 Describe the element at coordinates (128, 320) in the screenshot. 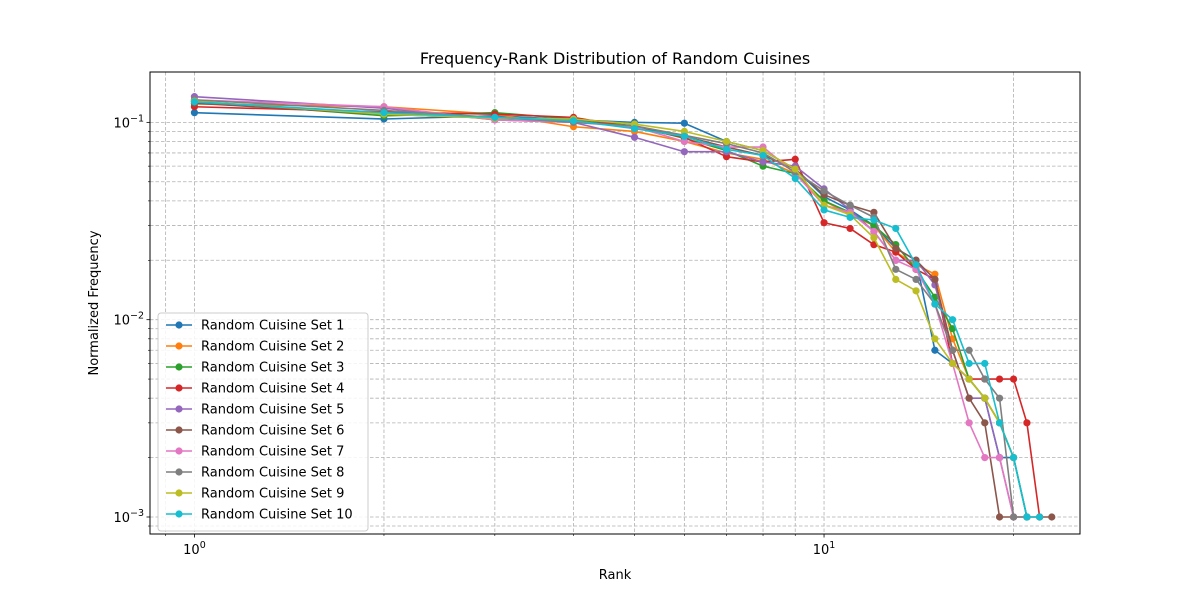

I see `y-tick-label: 10⁻²` at that location.